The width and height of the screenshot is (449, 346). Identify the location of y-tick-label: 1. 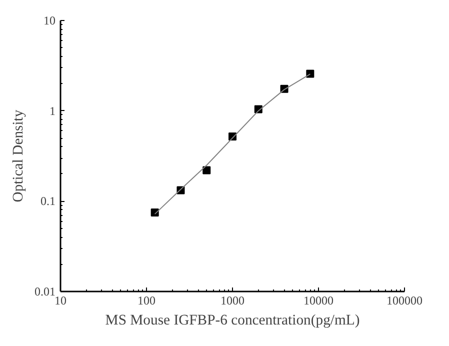
(53, 111).